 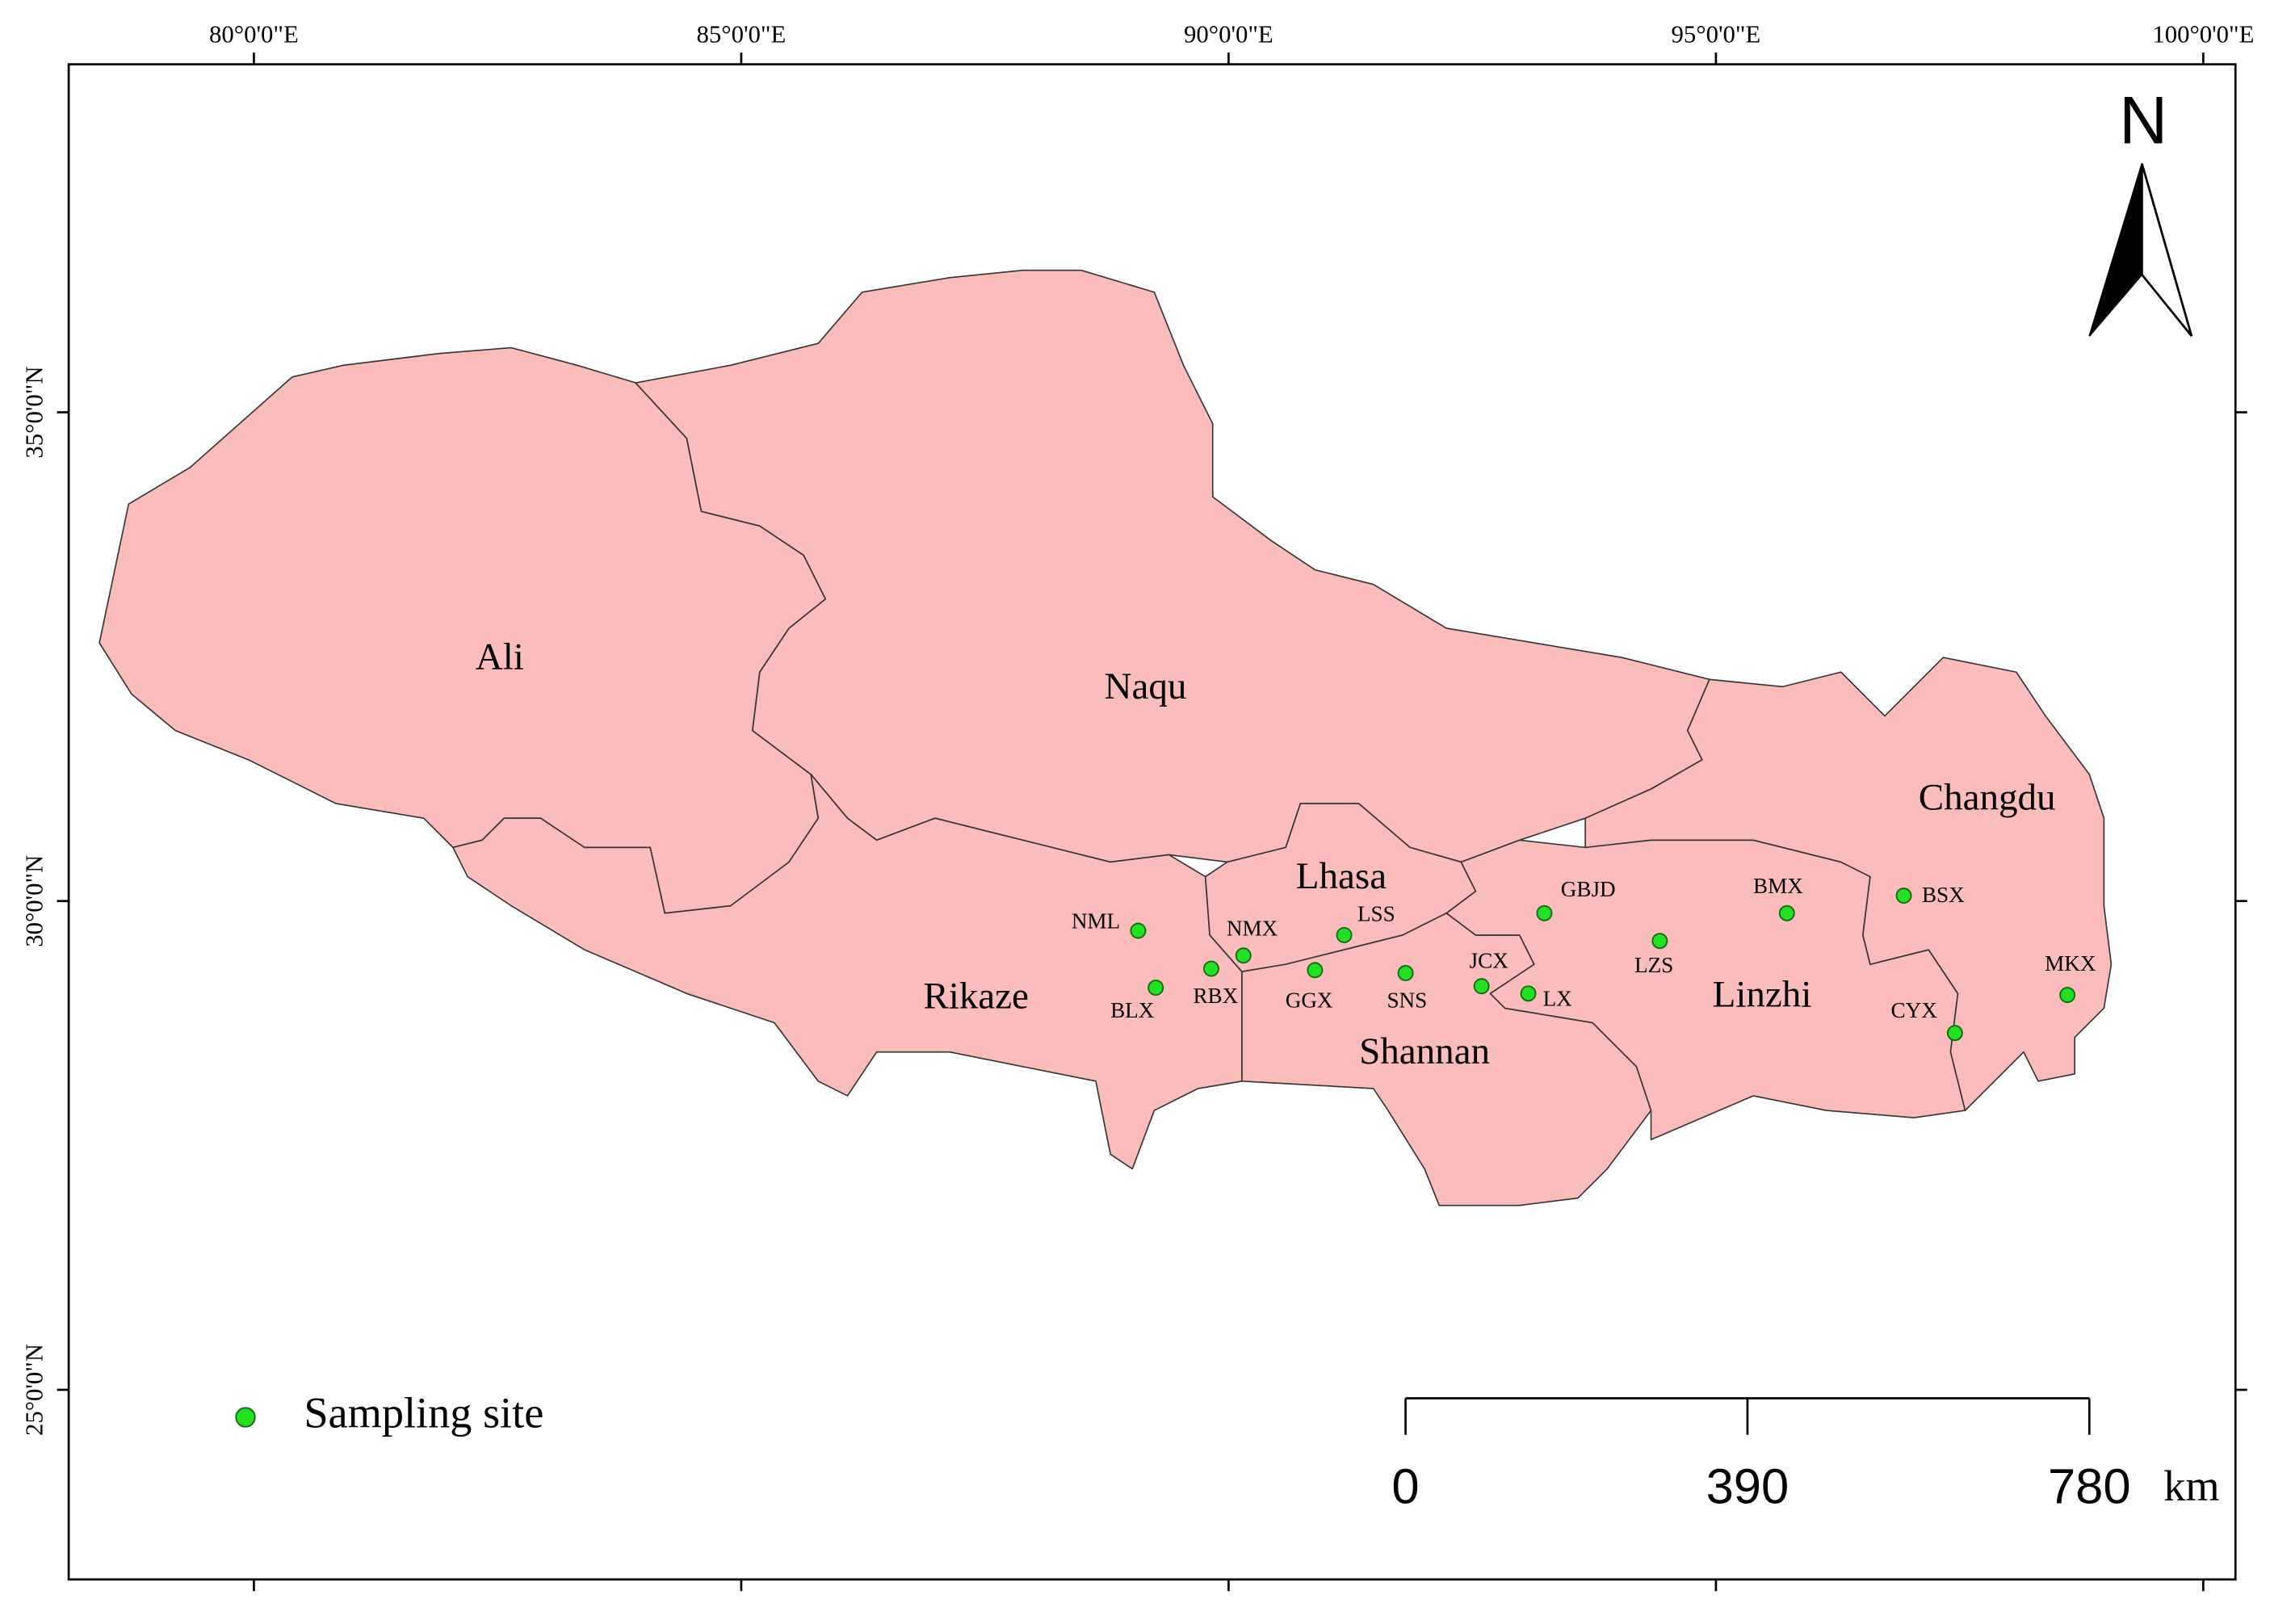 I want to click on scale-label: 780, so click(x=2089, y=1487).